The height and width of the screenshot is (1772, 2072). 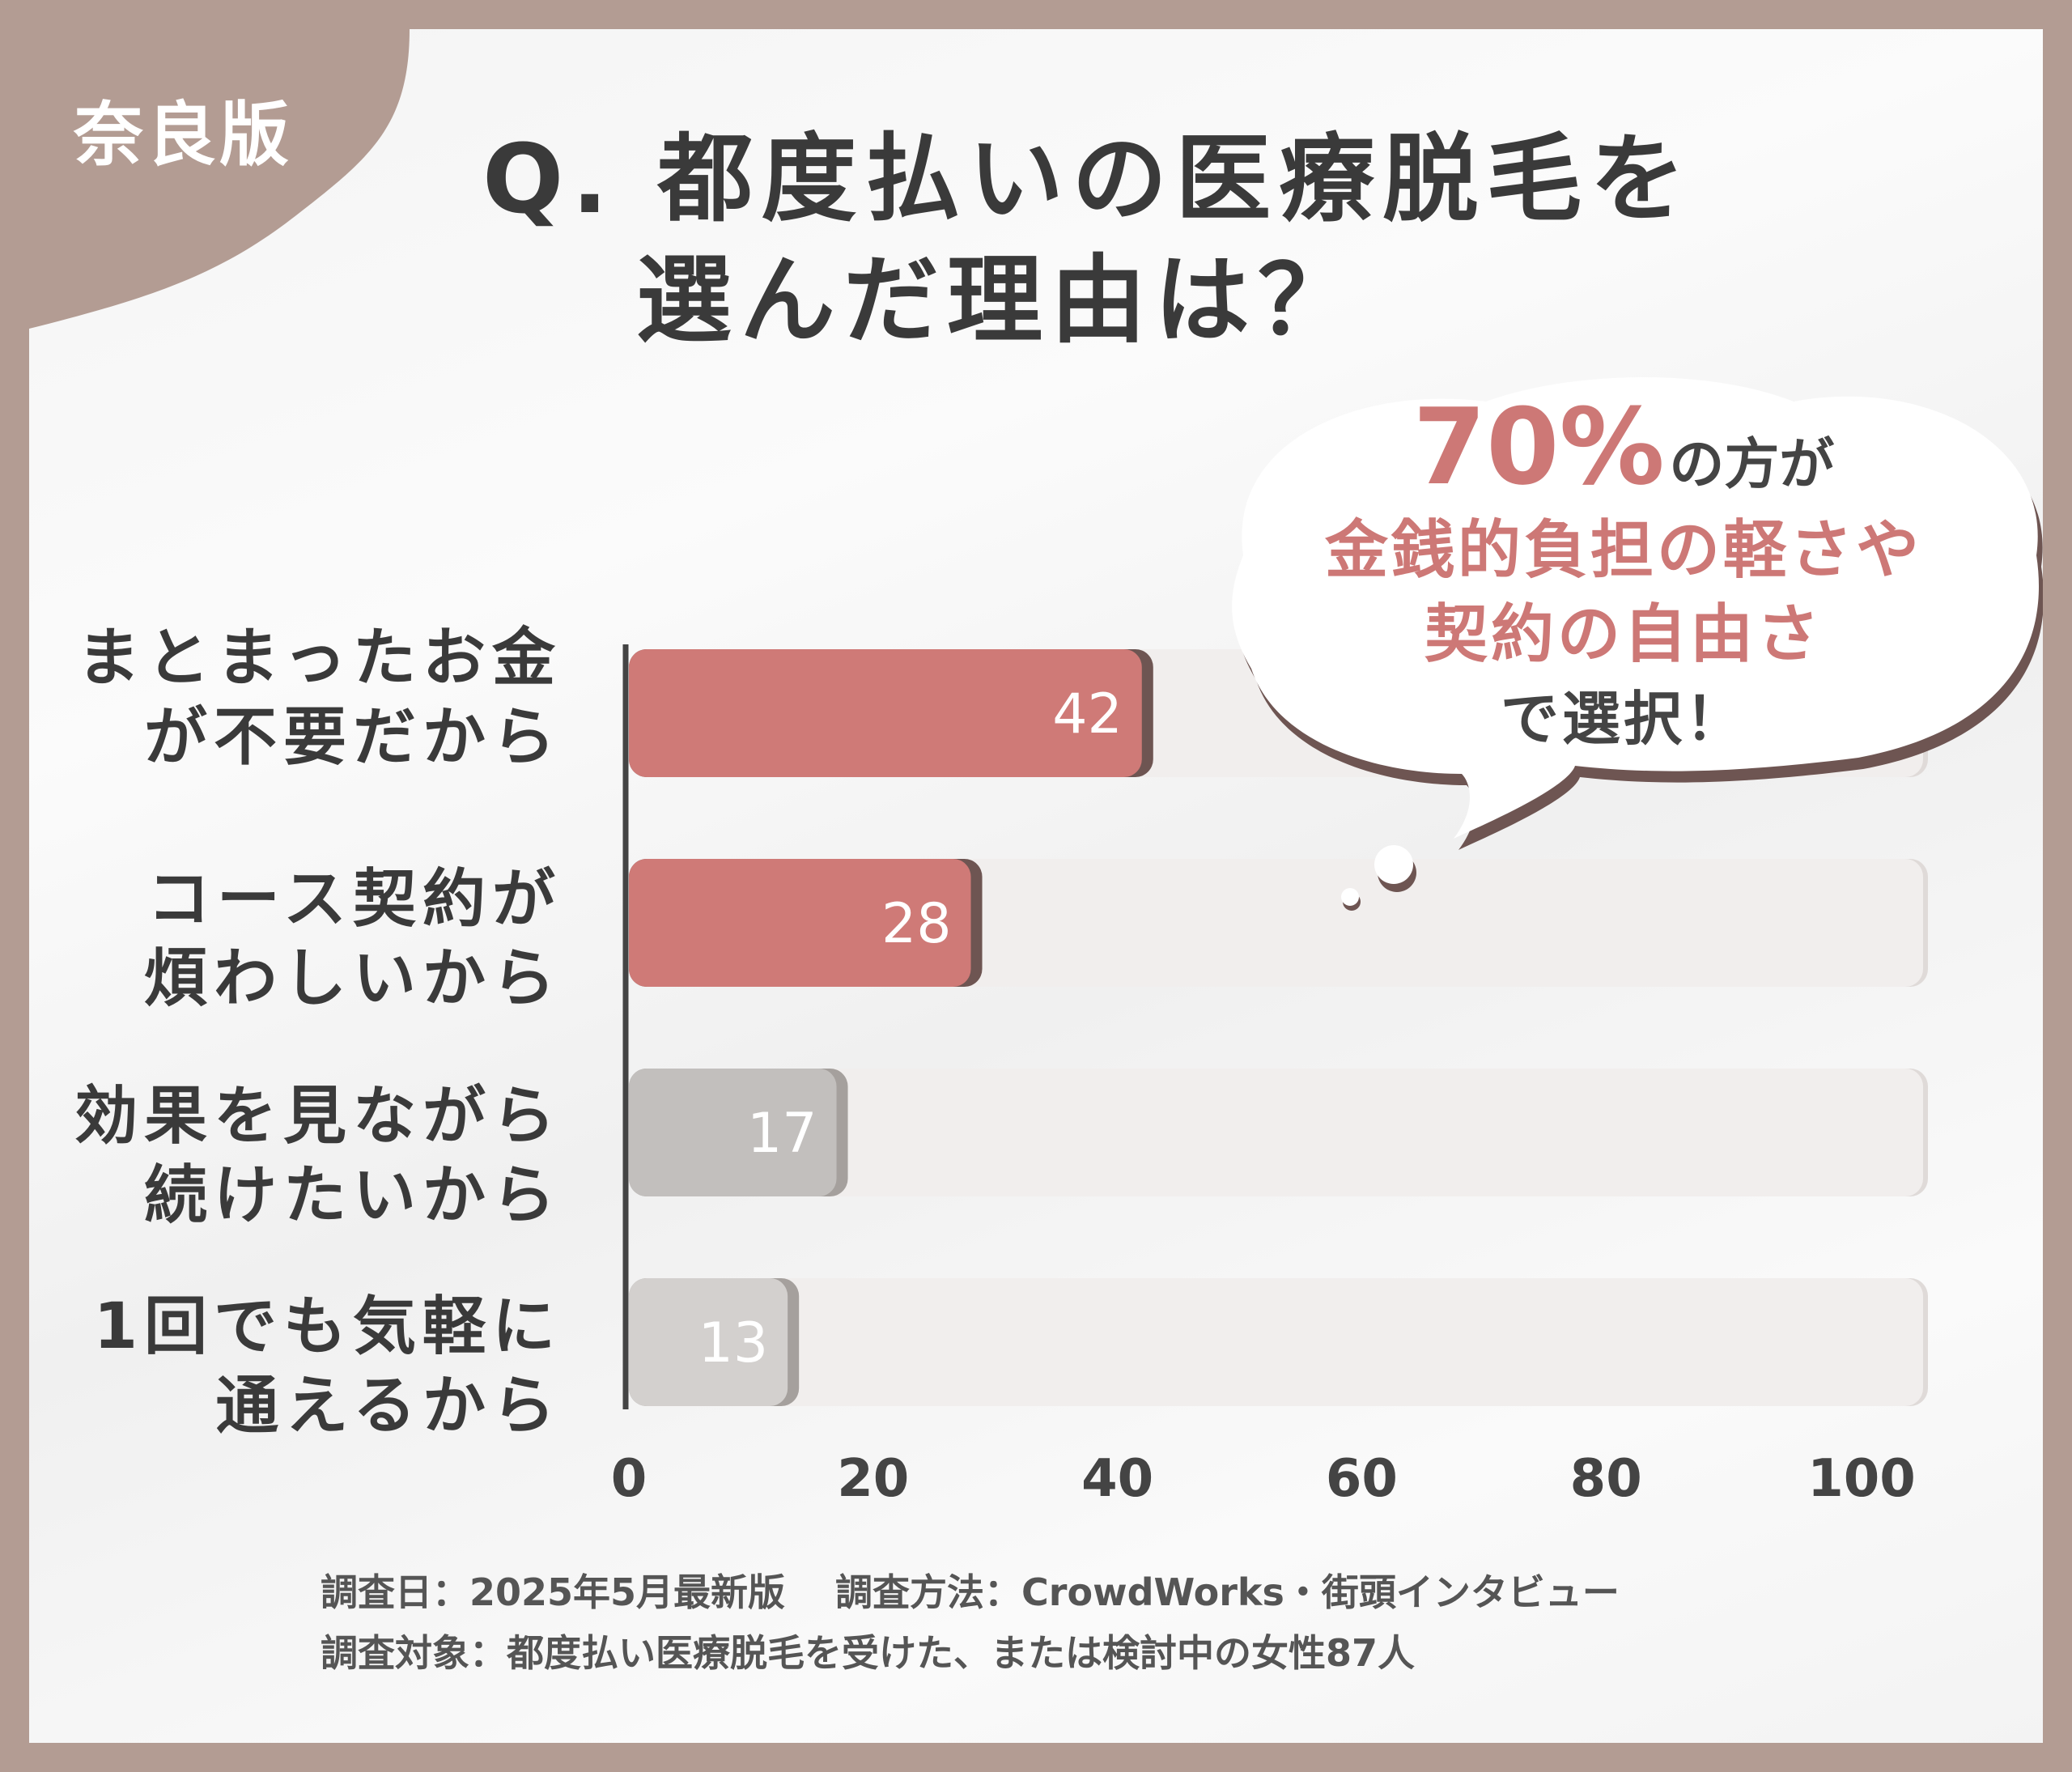 What do you see at coordinates (295, 698) in the screenshot?
I see `category-label-1: まとまったお金 が不要だから` at bounding box center [295, 698].